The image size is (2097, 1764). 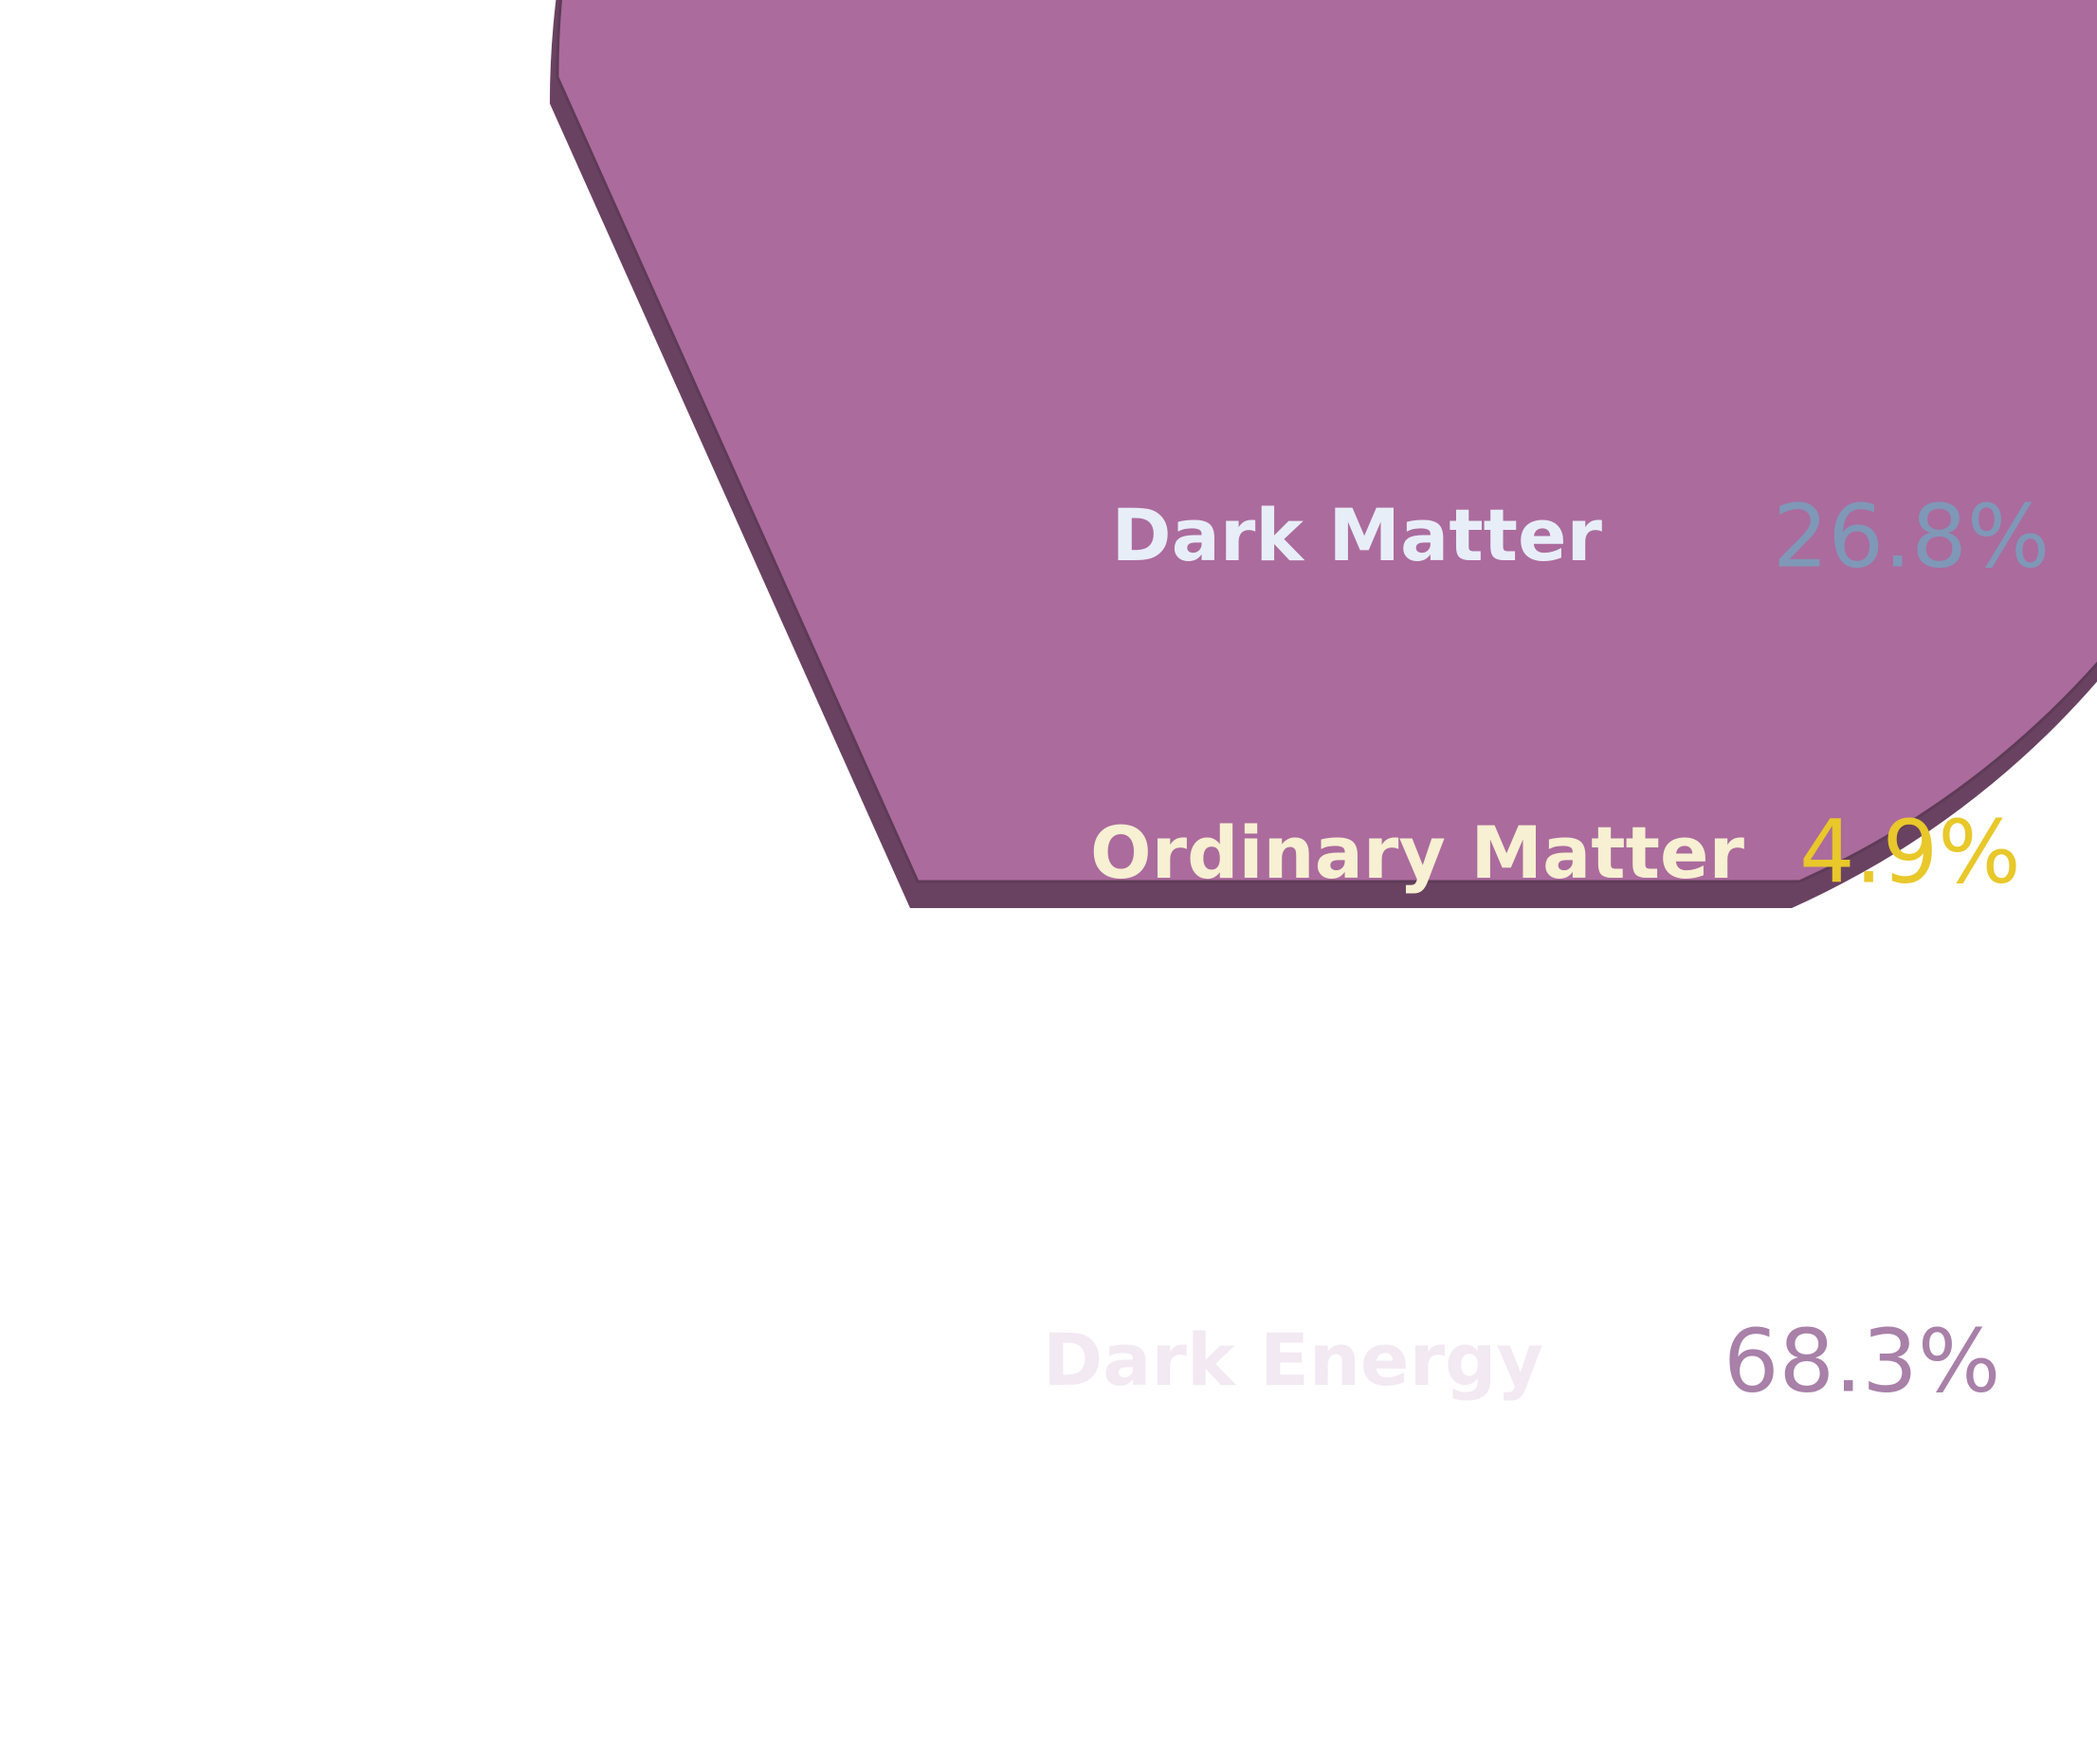 I want to click on slice-value-dark-matter: 26.8%, so click(x=1912, y=536).